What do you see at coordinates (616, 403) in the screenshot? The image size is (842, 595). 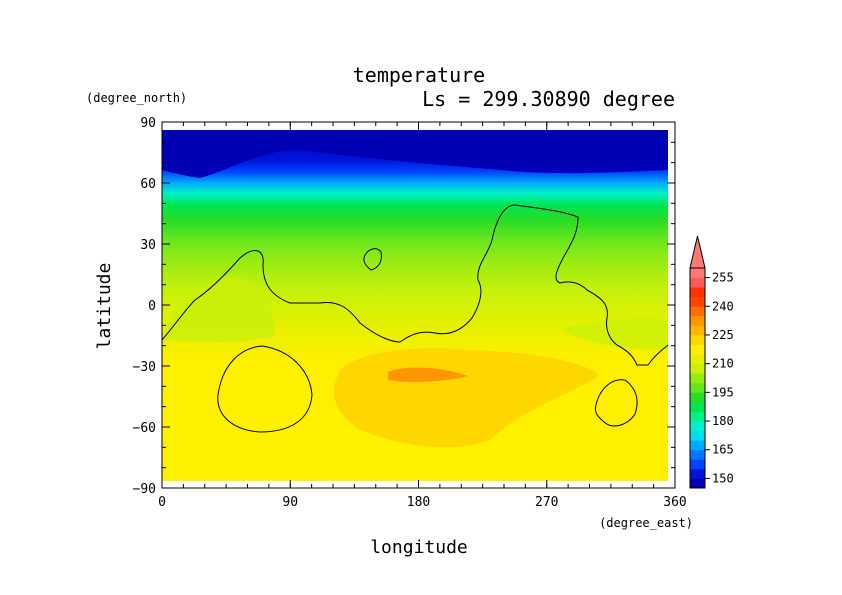 I see `contour-east-basin` at bounding box center [616, 403].